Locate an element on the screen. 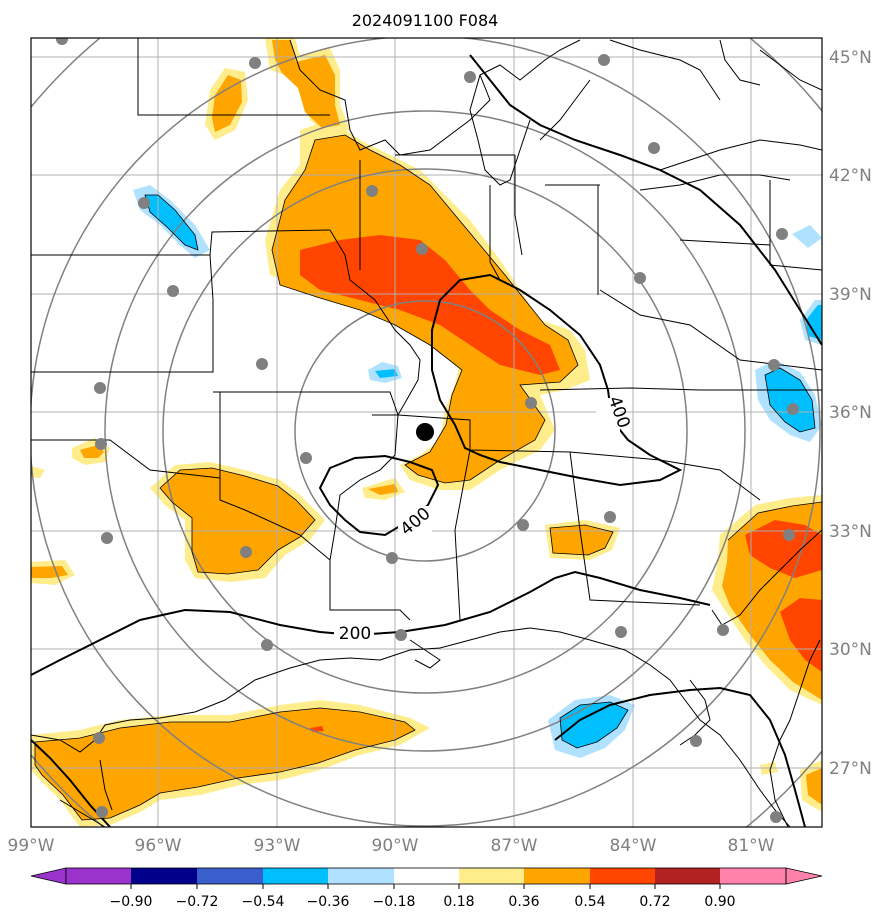  lon-tick-label: 87°W is located at coordinates (514, 846).